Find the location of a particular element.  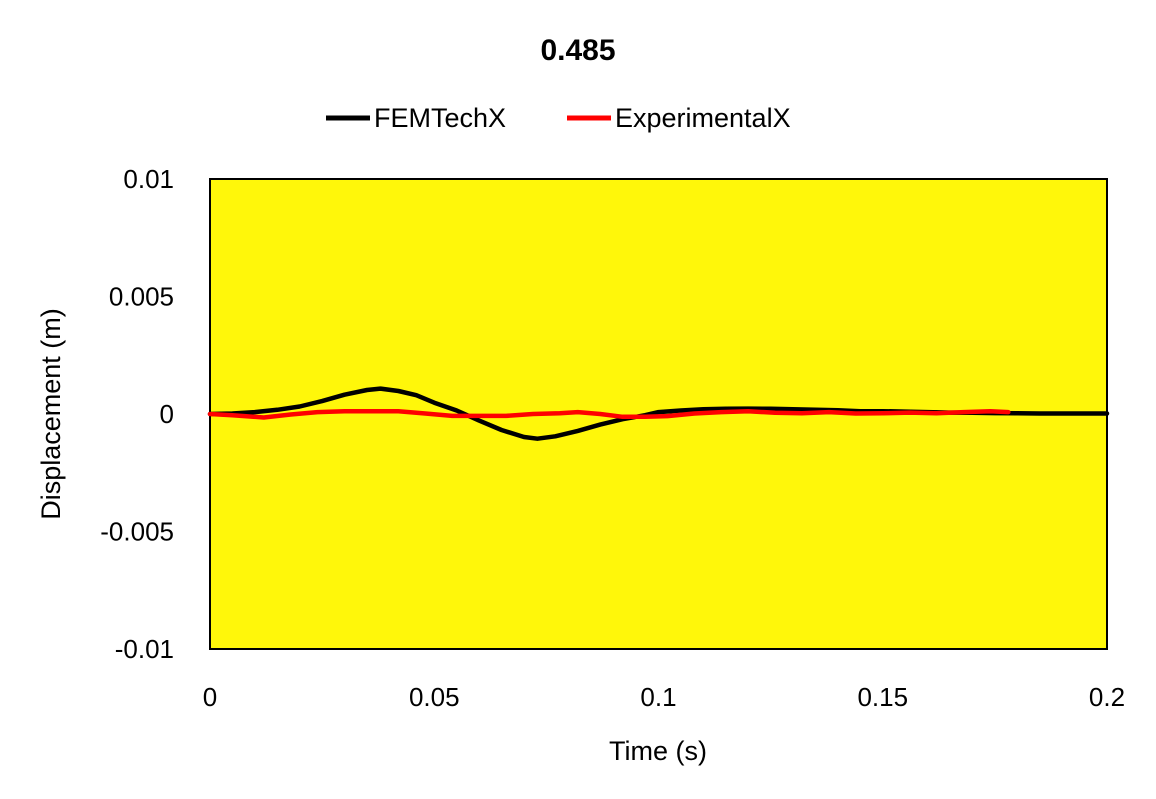

y-axis-ticks: 0.01 0.005 0 -0.005 -0.01 is located at coordinates (137, 414).